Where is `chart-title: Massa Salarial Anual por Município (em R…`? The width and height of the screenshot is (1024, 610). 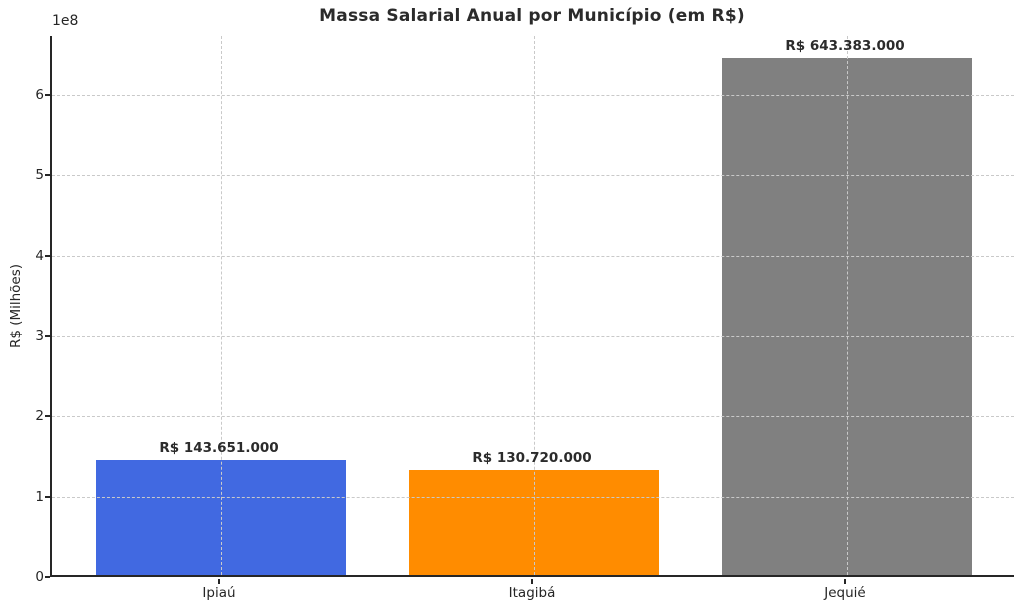
chart-title: Massa Salarial Anual por Município (em R… is located at coordinates (532, 16).